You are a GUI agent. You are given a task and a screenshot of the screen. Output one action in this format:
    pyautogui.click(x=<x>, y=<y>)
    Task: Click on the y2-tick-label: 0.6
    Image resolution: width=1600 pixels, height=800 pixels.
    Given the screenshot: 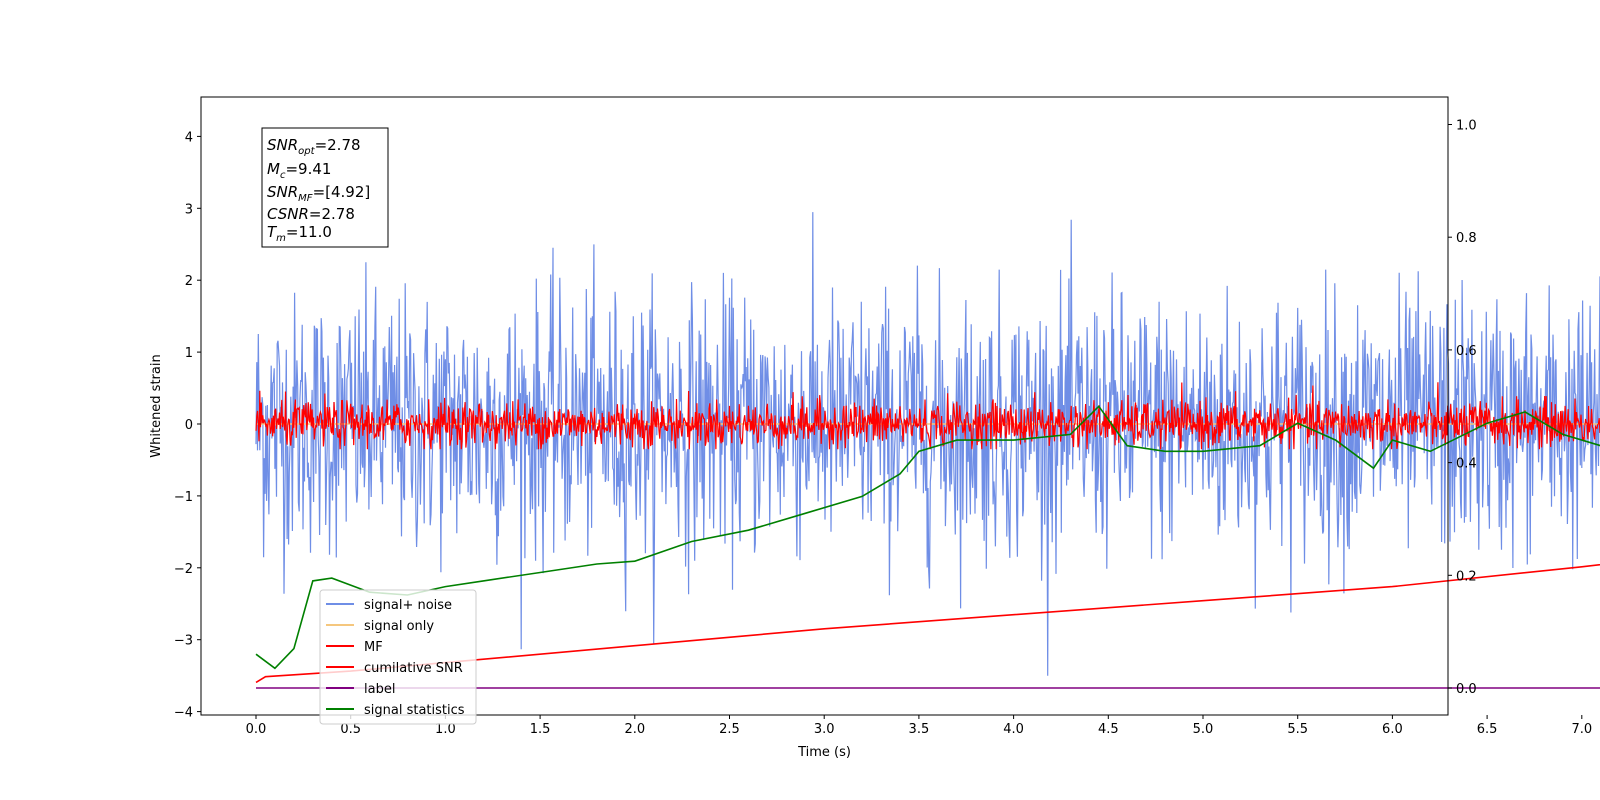 What is the action you would take?
    pyautogui.click(x=1466, y=351)
    